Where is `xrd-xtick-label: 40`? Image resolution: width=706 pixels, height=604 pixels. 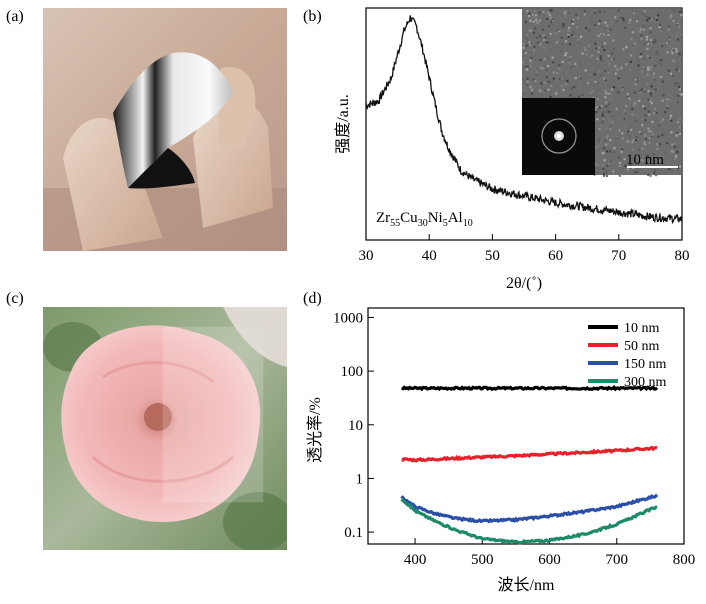
xrd-xtick-label: 40 is located at coordinates (429, 256).